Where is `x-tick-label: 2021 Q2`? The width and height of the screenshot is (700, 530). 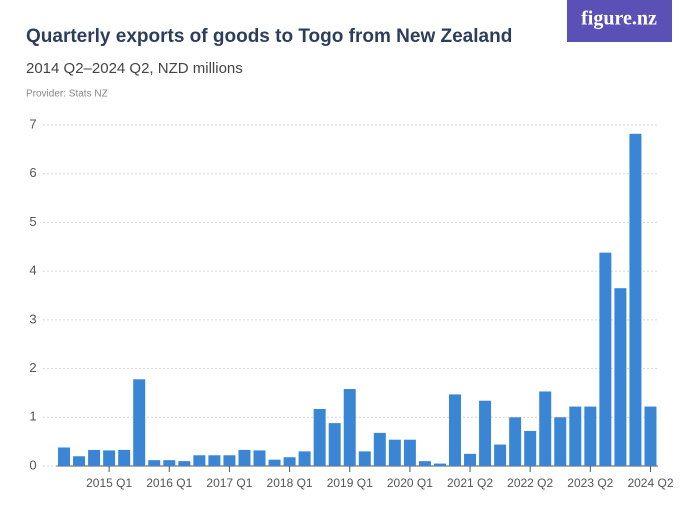 x-tick-label: 2021 Q2 is located at coordinates (470, 483).